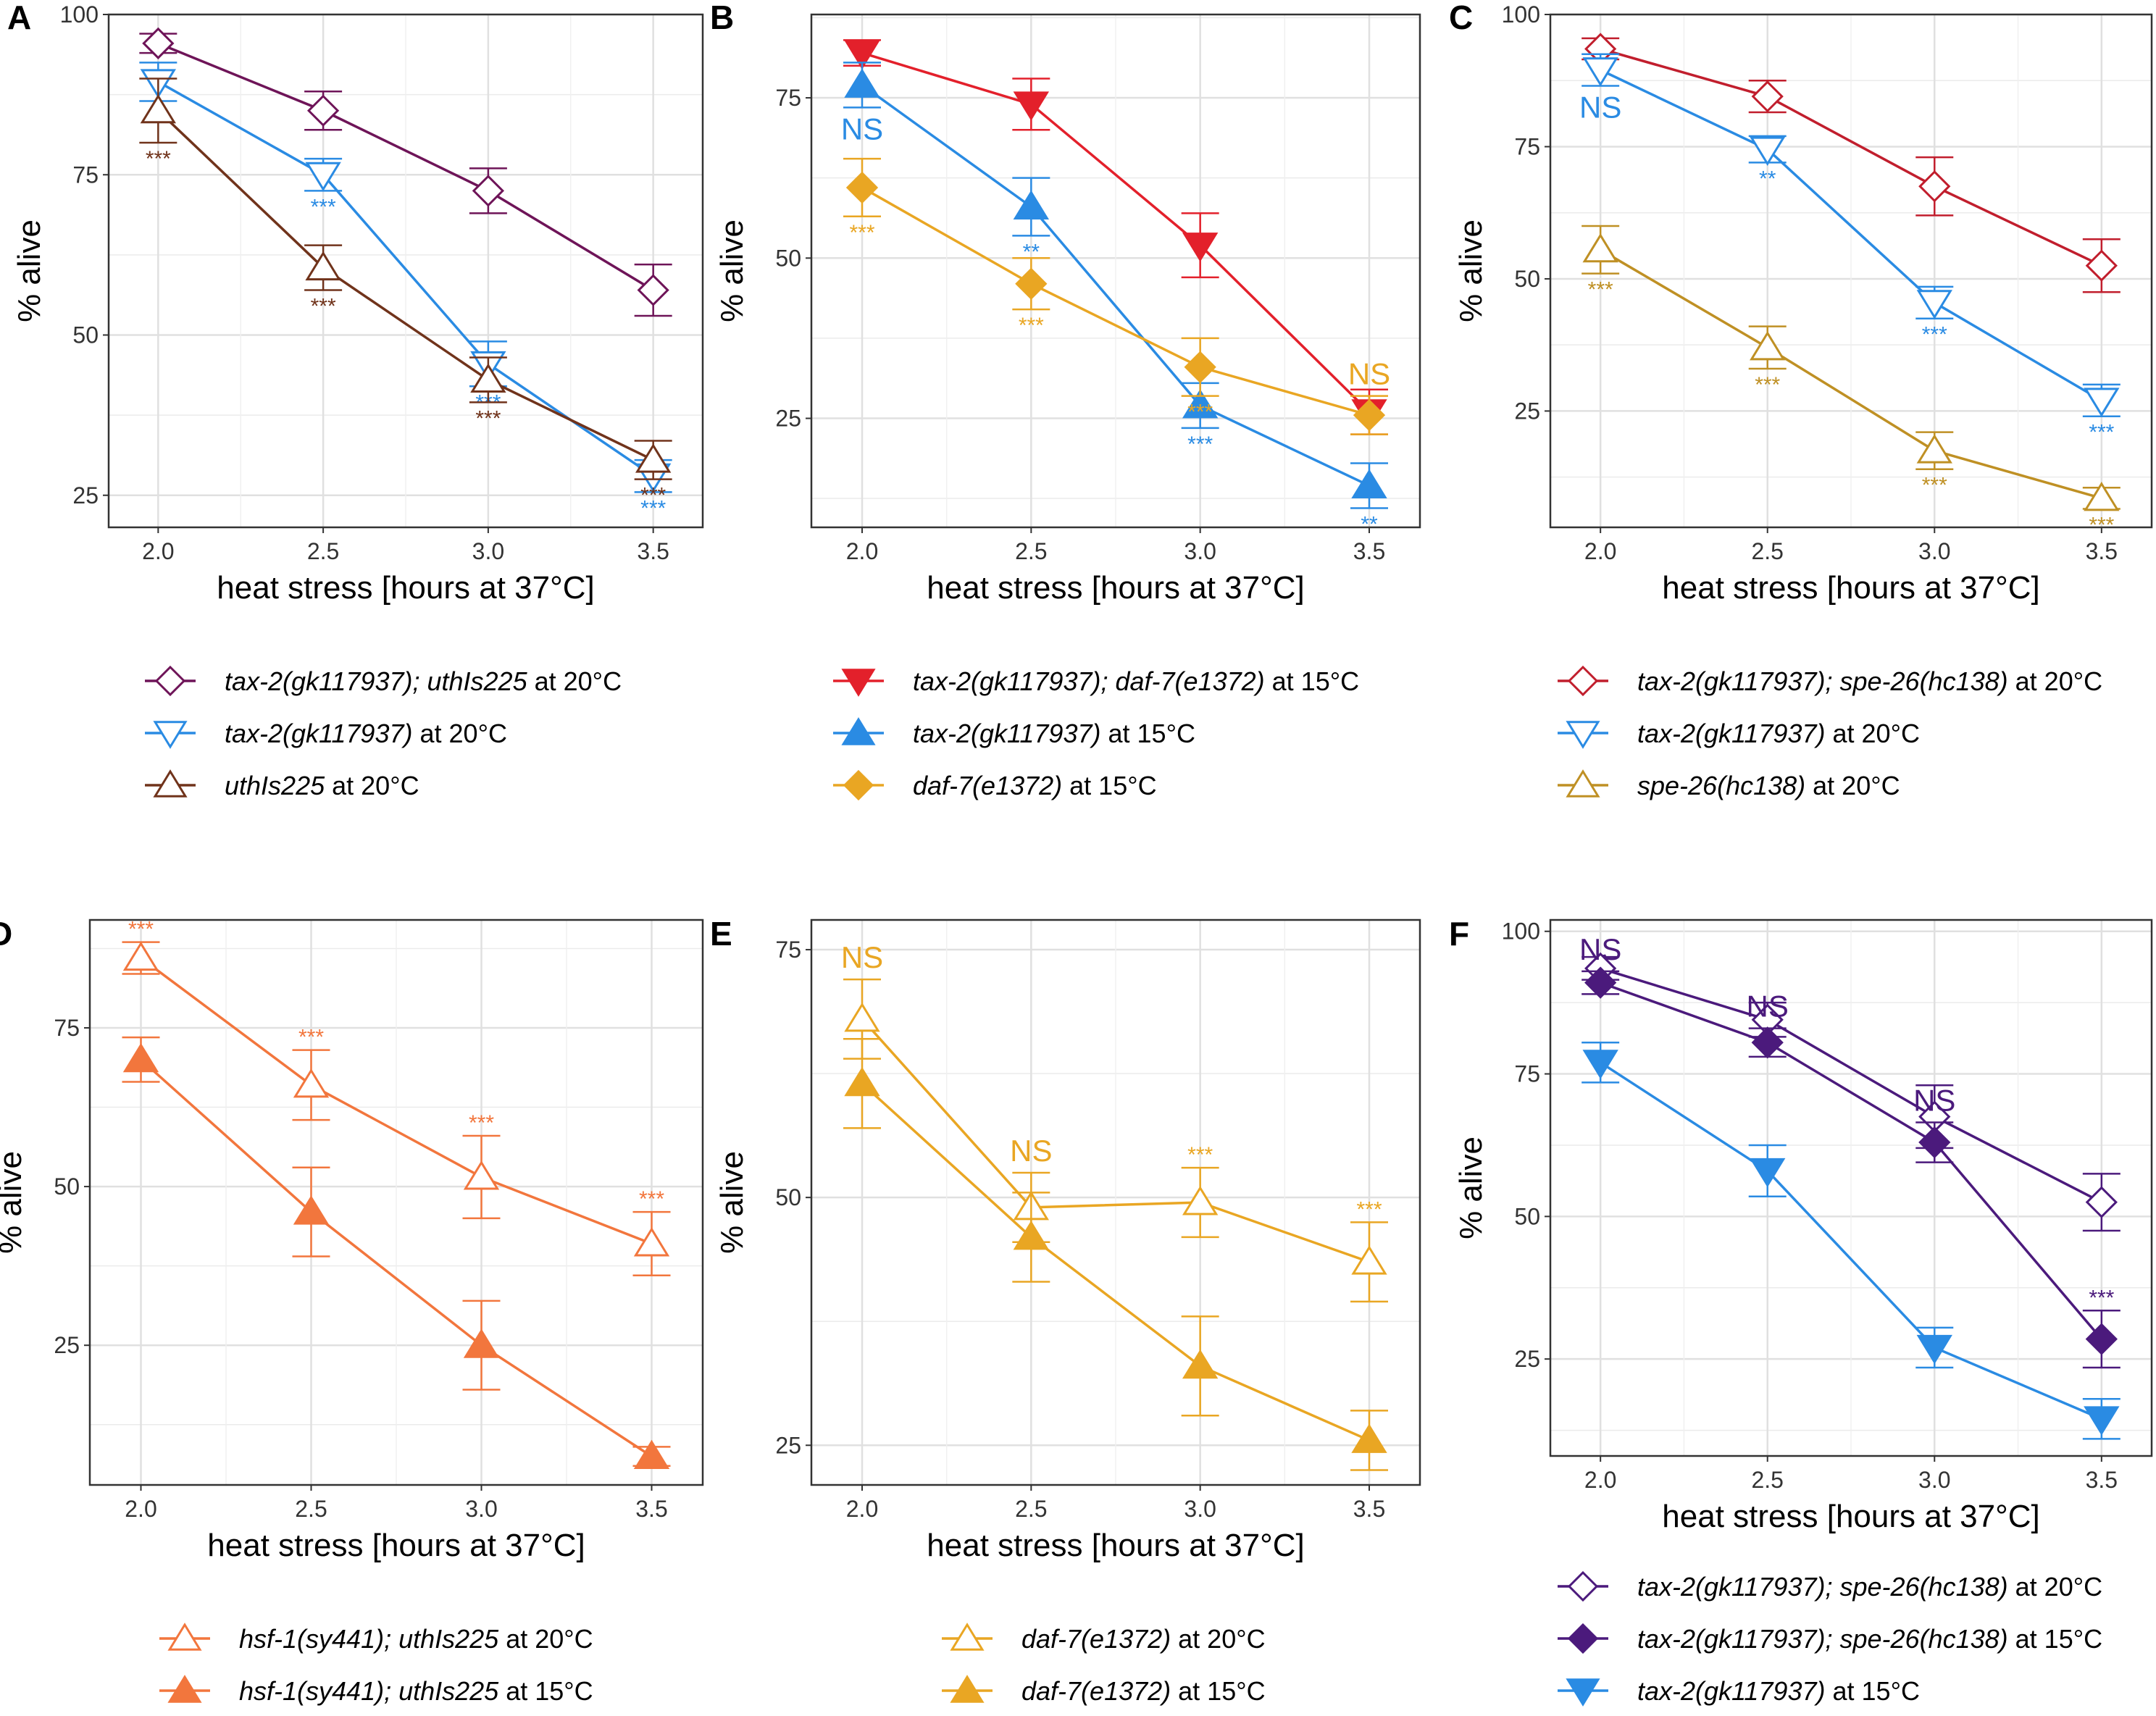 This screenshot has width=2156, height=1716. Describe the element at coordinates (1822, 1639) in the screenshot. I see `legend-label-name: tax-2(gk117937); spe-26(hc138)` at that location.